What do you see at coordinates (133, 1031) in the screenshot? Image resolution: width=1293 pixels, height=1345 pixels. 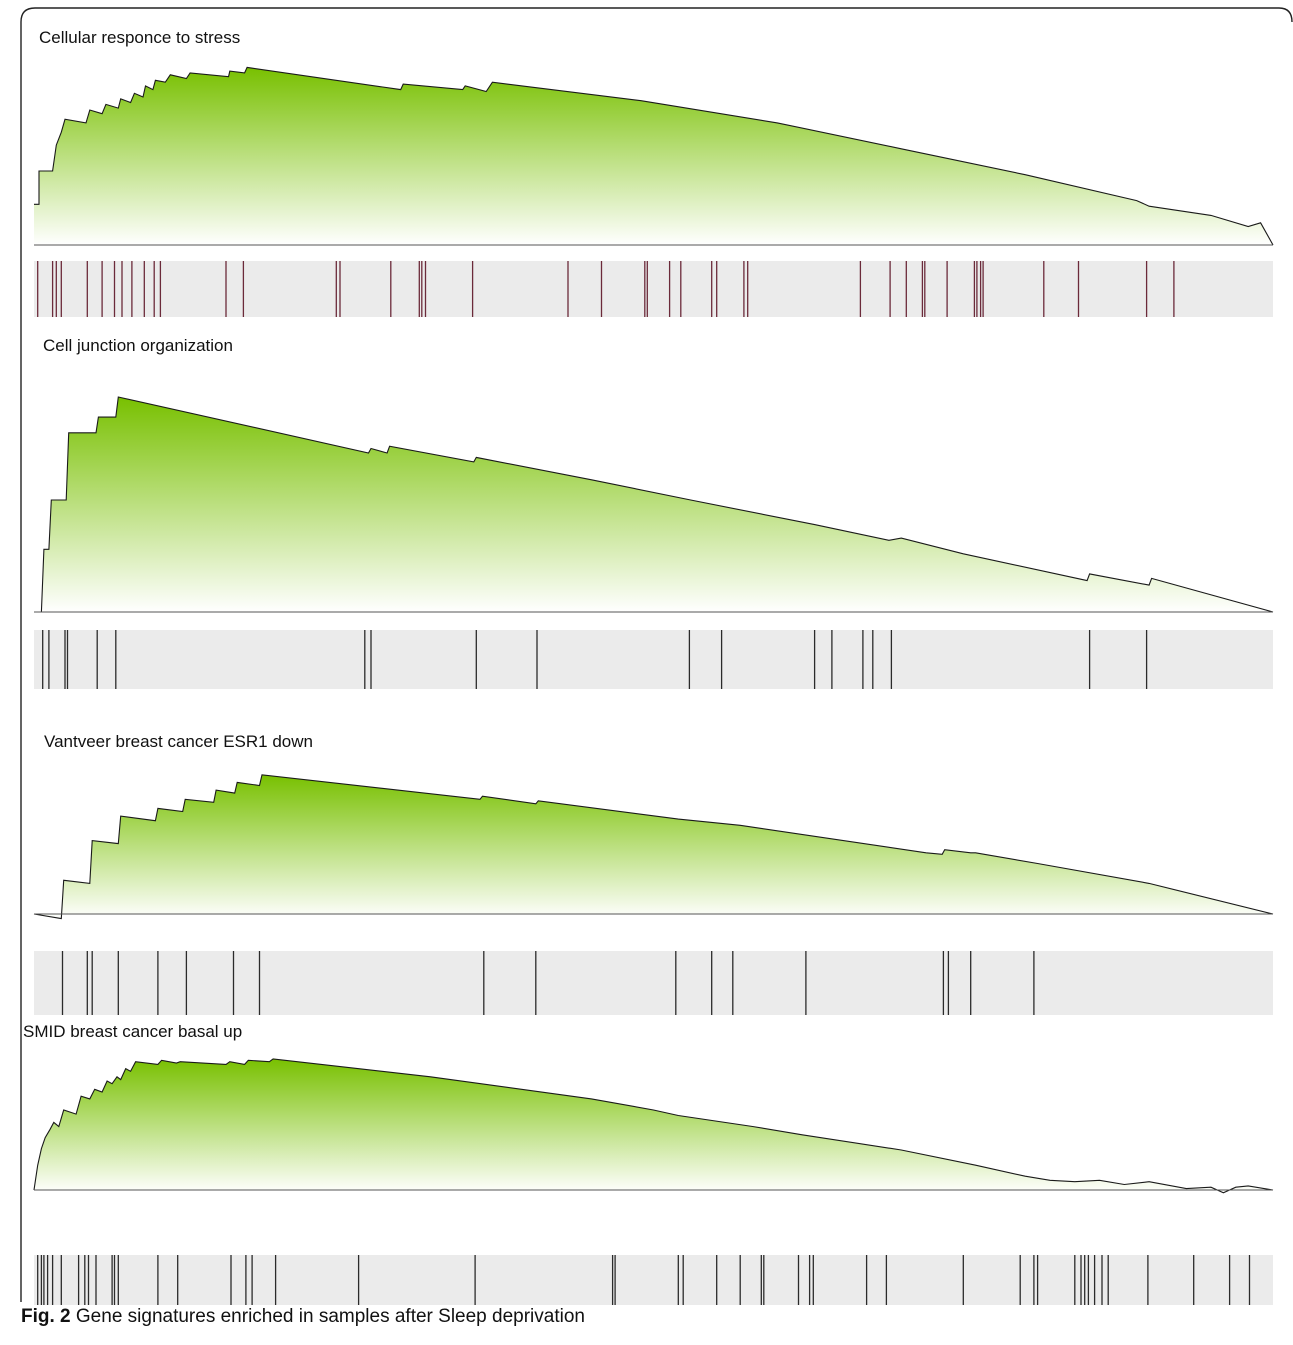 I see `panel-title-smid: SMID breast cancer basal up` at bounding box center [133, 1031].